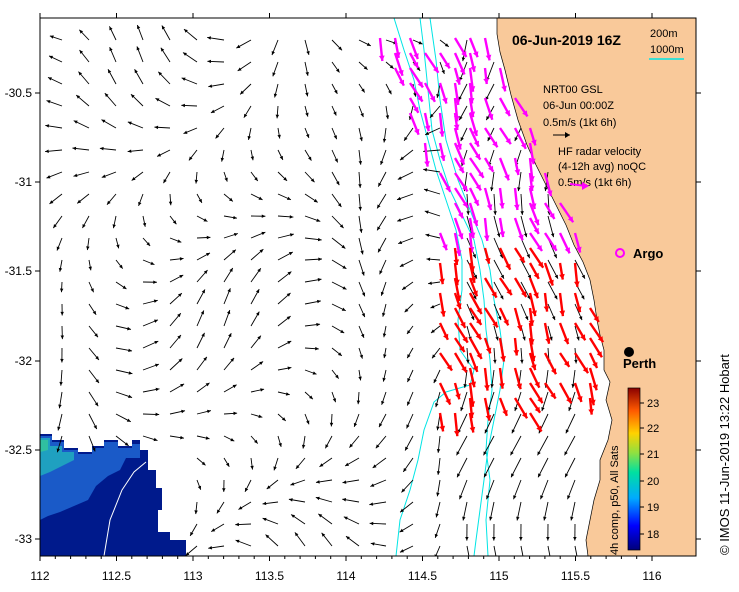 This screenshot has width=739, height=592. Describe the element at coordinates (24, 361) in the screenshot. I see `y-tick-label: -32` at that location.